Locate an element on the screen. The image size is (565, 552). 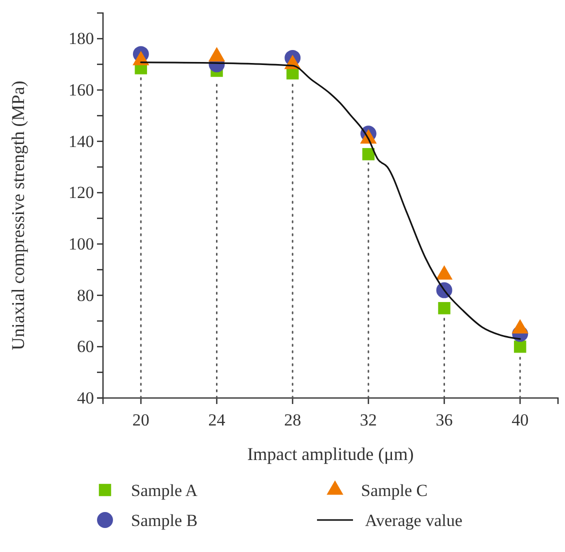
x-tick-label: 40 is located at coordinates (520, 420).